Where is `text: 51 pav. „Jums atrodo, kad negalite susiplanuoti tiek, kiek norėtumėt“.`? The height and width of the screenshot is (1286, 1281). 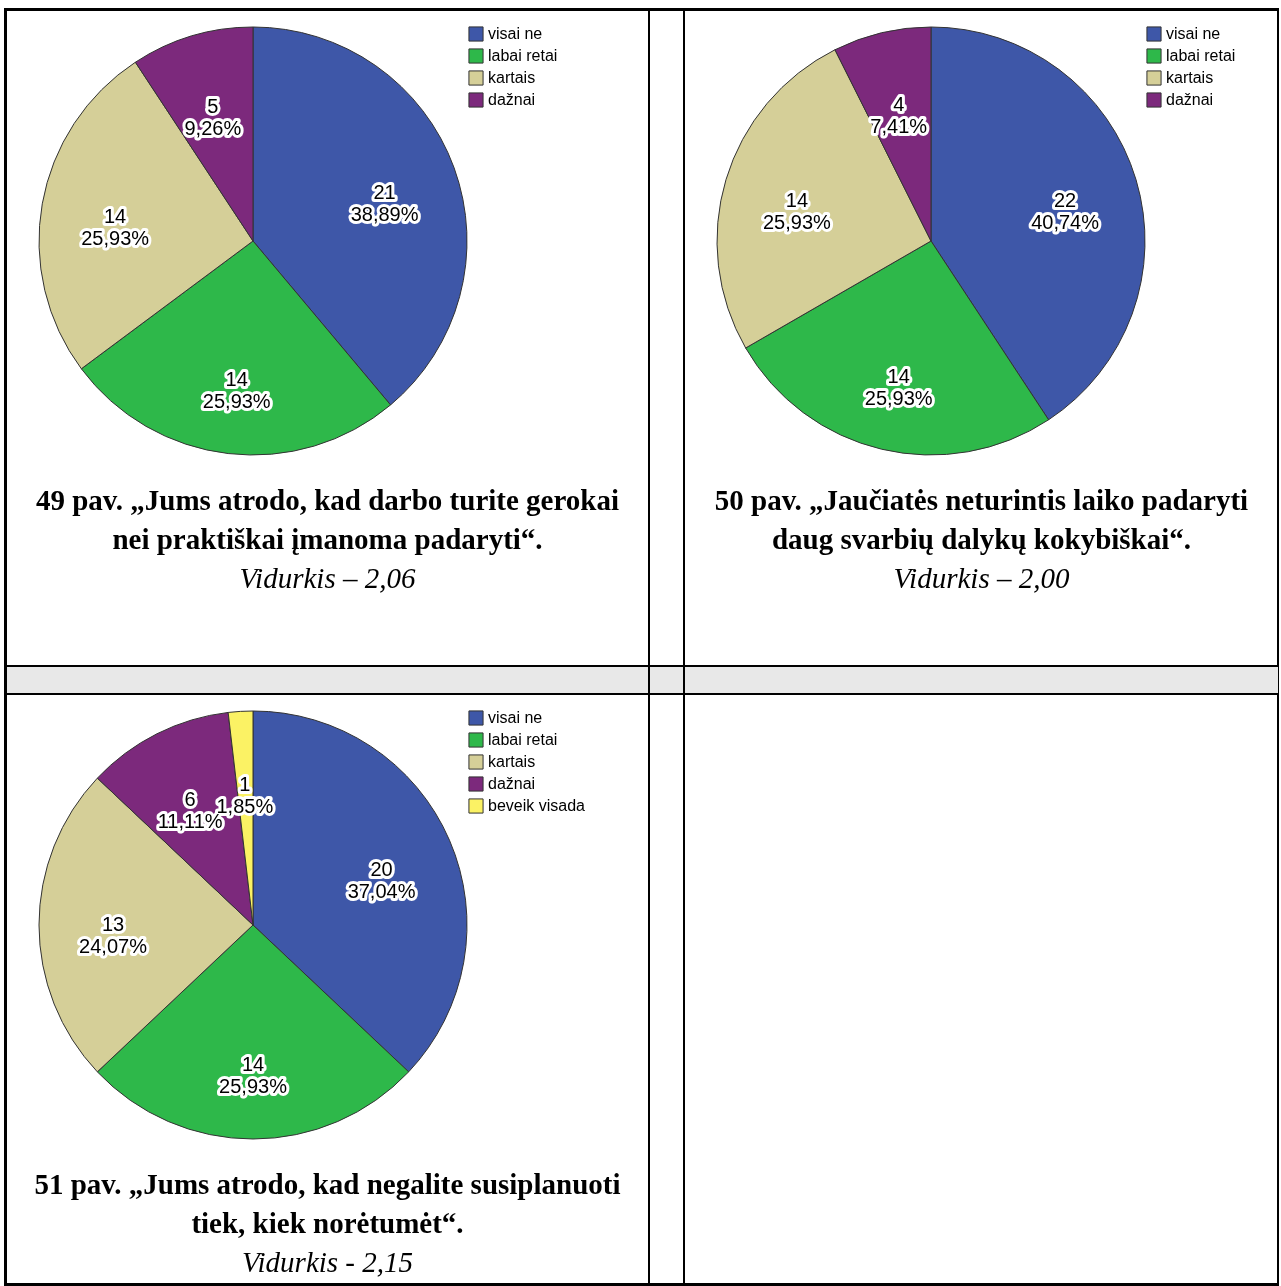 text: 51 pav. „Jums atrodo, kad negalite susiplanuoti tiek, kiek norėtumėt“. is located at coordinates (327, 1204).